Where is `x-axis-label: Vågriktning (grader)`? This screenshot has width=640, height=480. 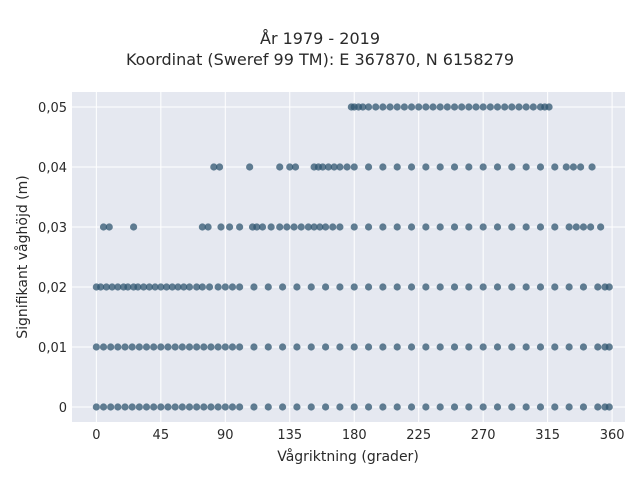 x-axis-label: Vågriktning (grader) is located at coordinates (348, 456).